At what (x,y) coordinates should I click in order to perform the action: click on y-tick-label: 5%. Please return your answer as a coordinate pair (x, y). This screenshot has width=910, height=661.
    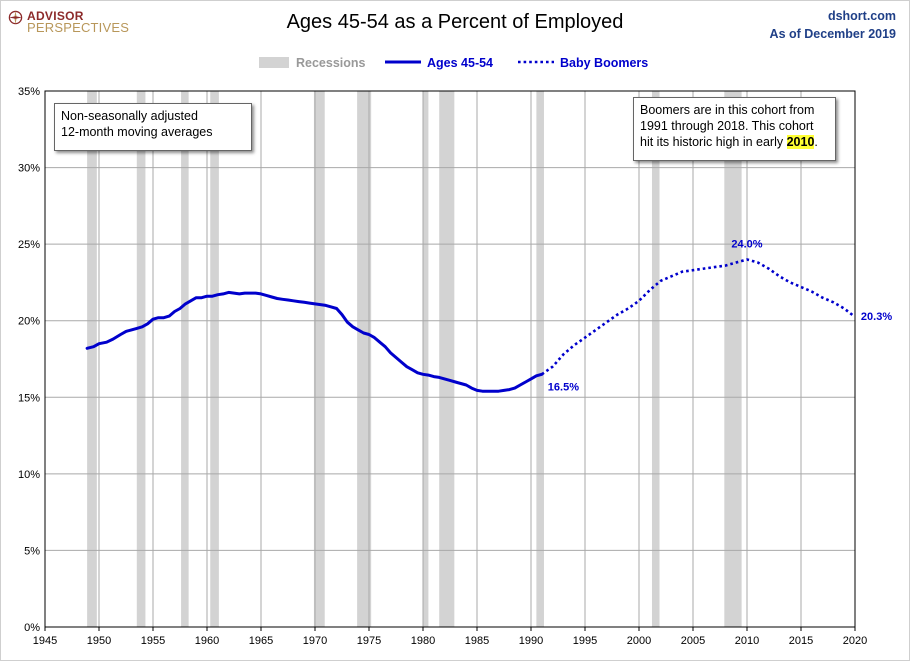
    Looking at the image, I should click on (32, 551).